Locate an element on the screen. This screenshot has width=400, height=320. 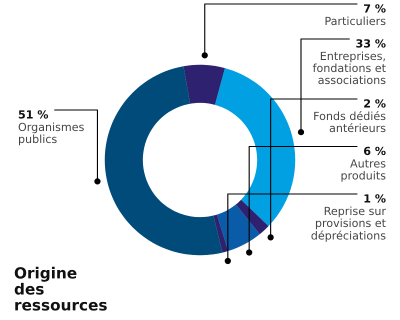
slice-label: Particuliers is located at coordinates (356, 21).